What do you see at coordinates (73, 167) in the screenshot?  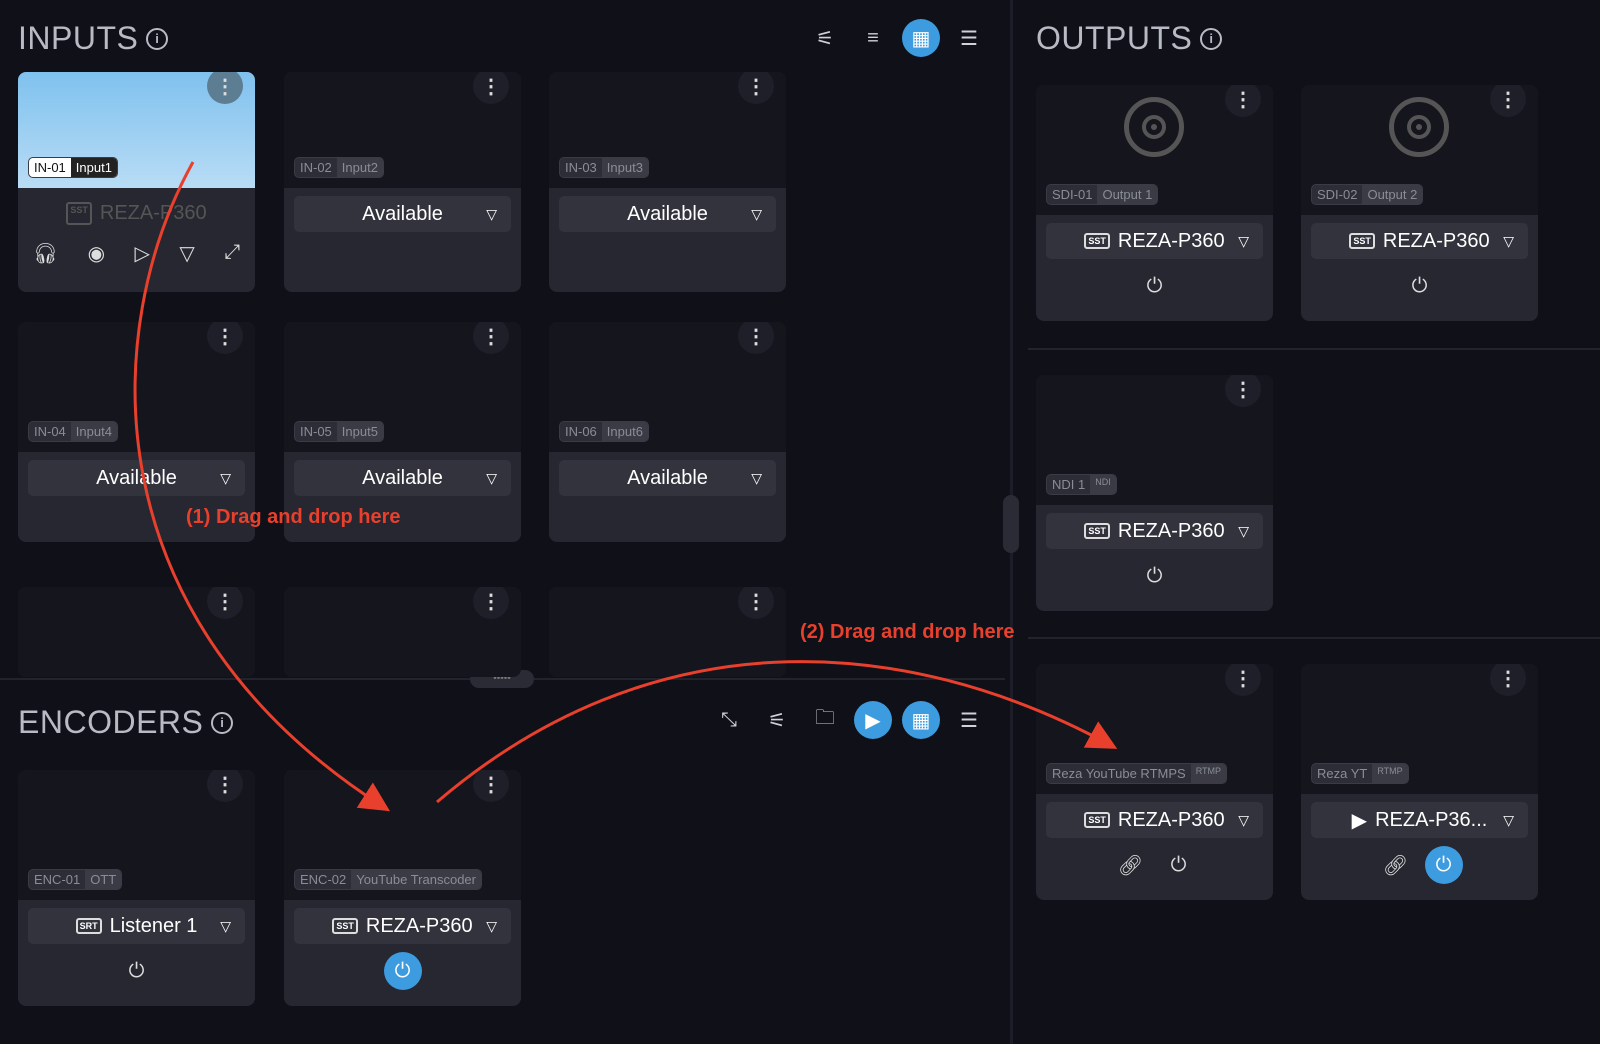 I see `card-label: IN-01 Input1` at bounding box center [73, 167].